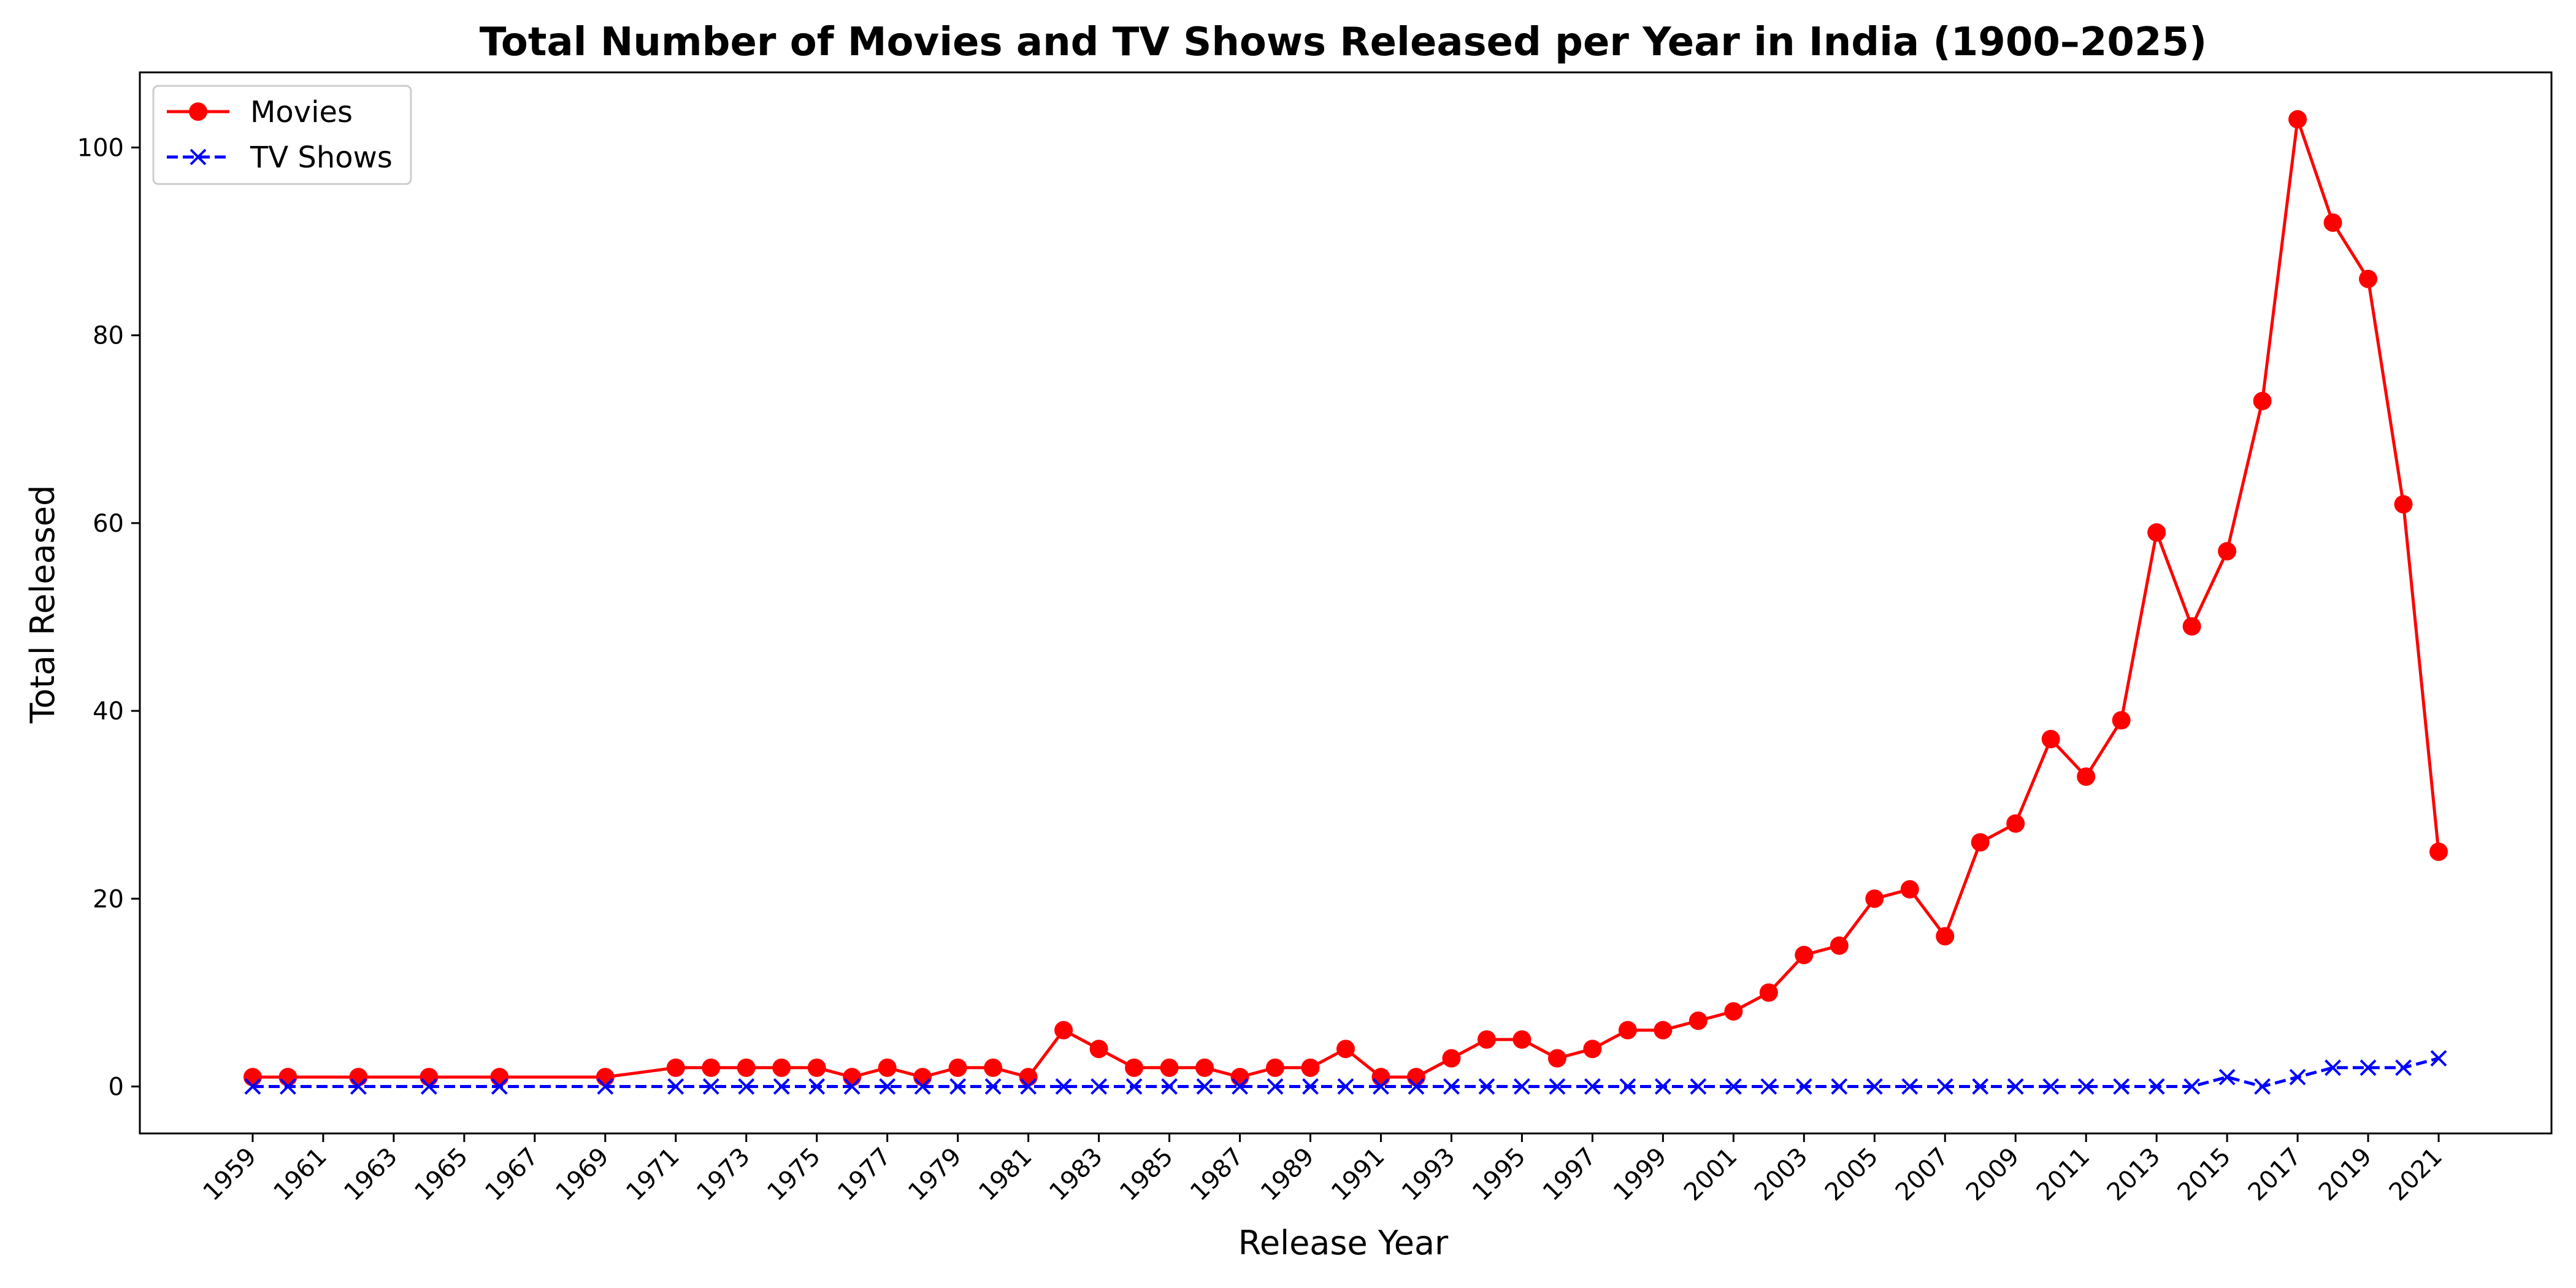 The height and width of the screenshot is (1288, 2576). I want to click on x-tick-label: 2021, so click(2416, 1175).